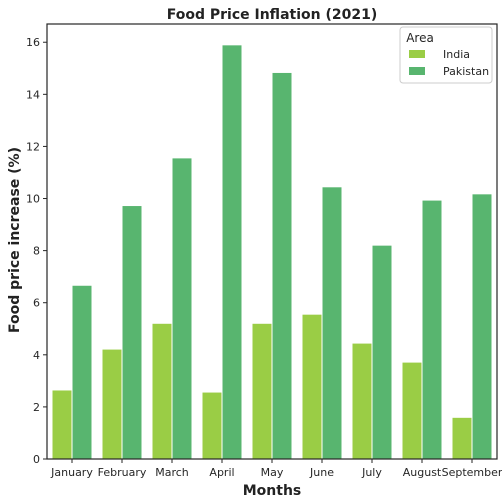 The image size is (502, 503). Describe the element at coordinates (362, 401) in the screenshot. I see `bar-india-july` at that location.